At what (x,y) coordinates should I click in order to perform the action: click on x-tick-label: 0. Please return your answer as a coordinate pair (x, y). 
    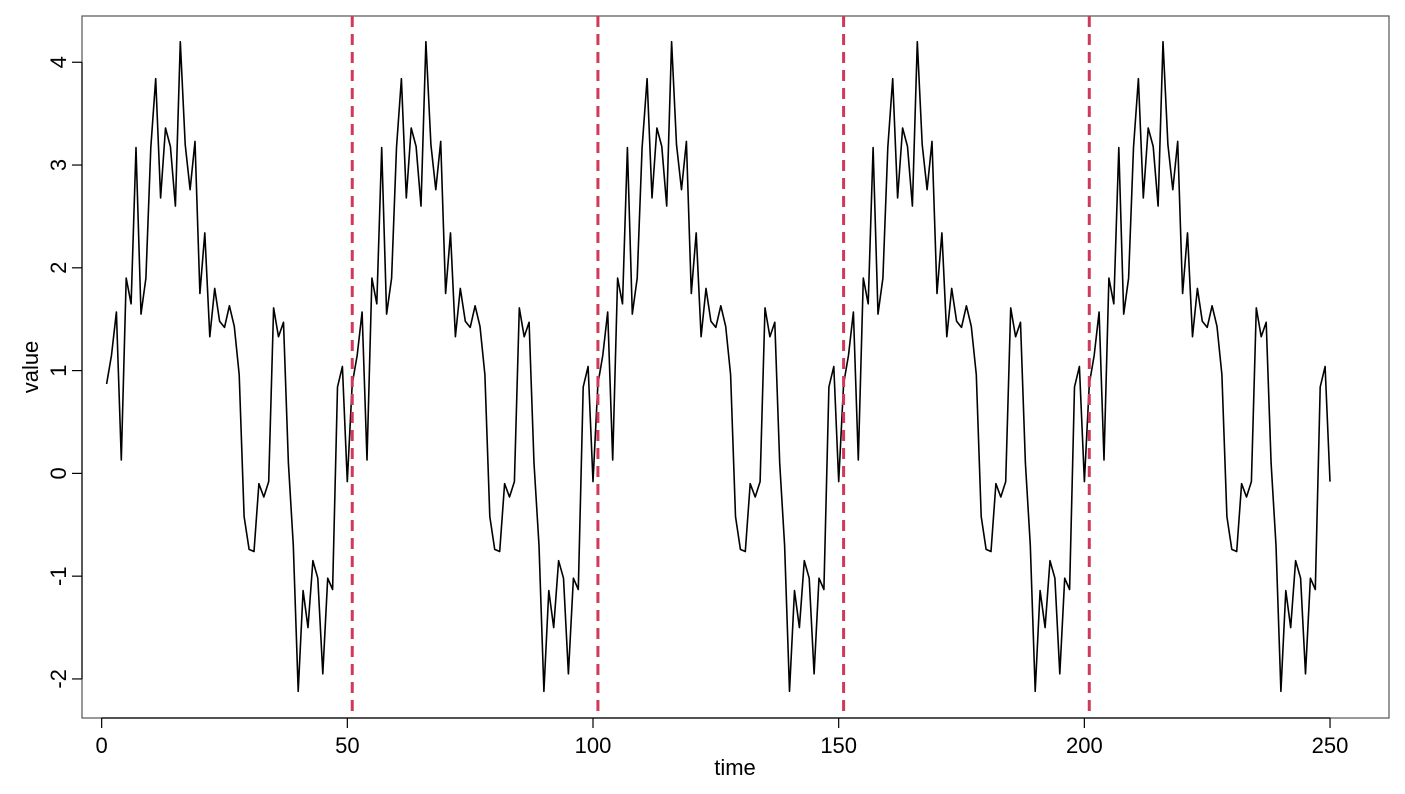
    Looking at the image, I should click on (102, 745).